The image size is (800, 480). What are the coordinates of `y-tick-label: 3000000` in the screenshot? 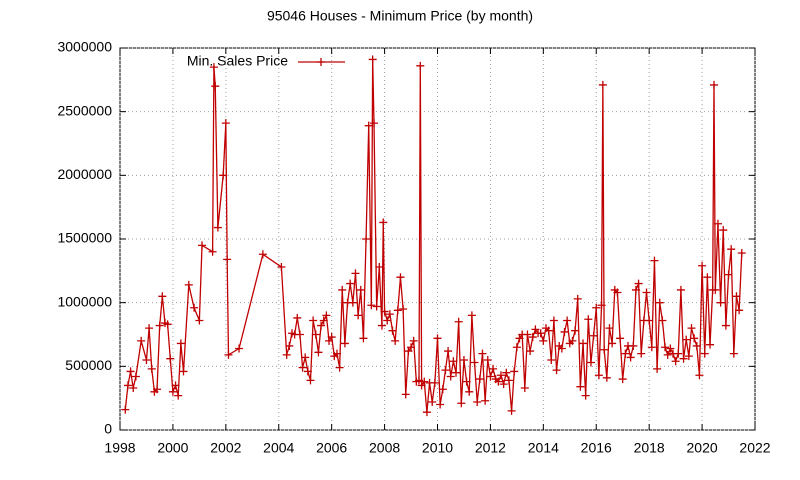 It's located at (84, 47).